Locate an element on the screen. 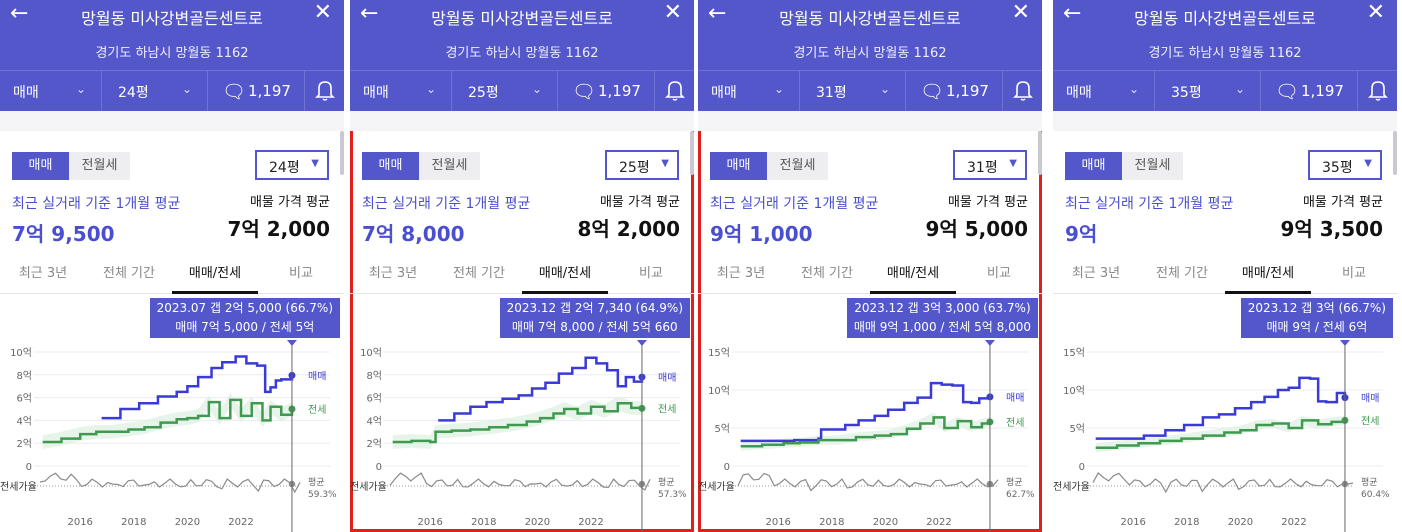 This screenshot has height=532, width=1402. x-tick-label: 2016 is located at coordinates (1132, 522).